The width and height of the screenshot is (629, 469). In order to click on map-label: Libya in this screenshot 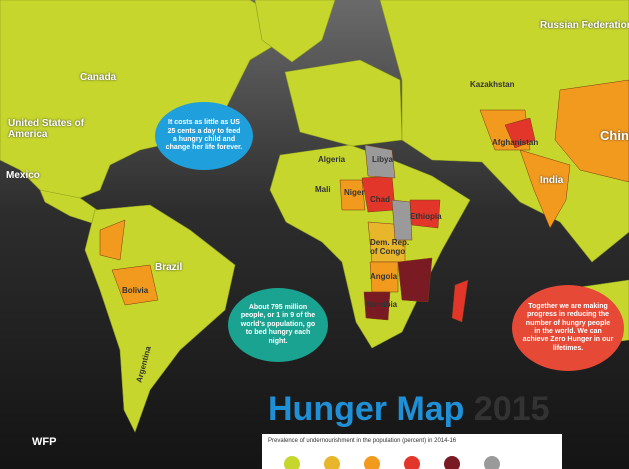, I will do `click(382, 159)`.